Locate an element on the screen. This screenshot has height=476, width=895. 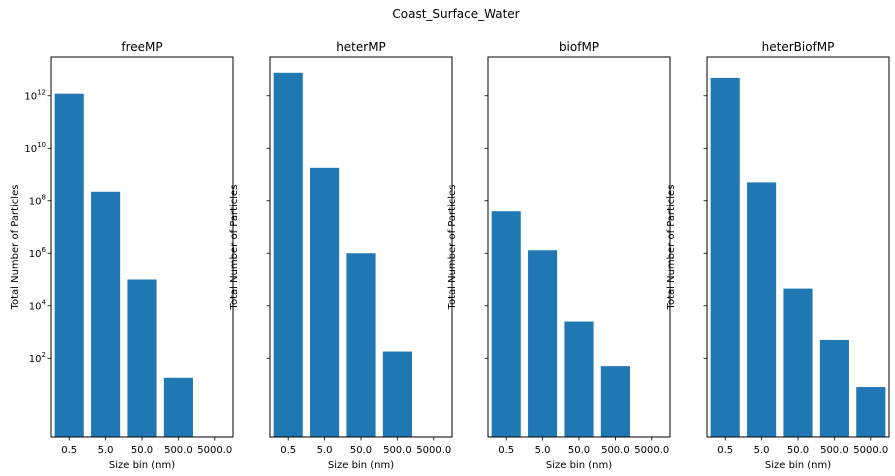
y-tick-label: 10¹² is located at coordinates (35, 95).